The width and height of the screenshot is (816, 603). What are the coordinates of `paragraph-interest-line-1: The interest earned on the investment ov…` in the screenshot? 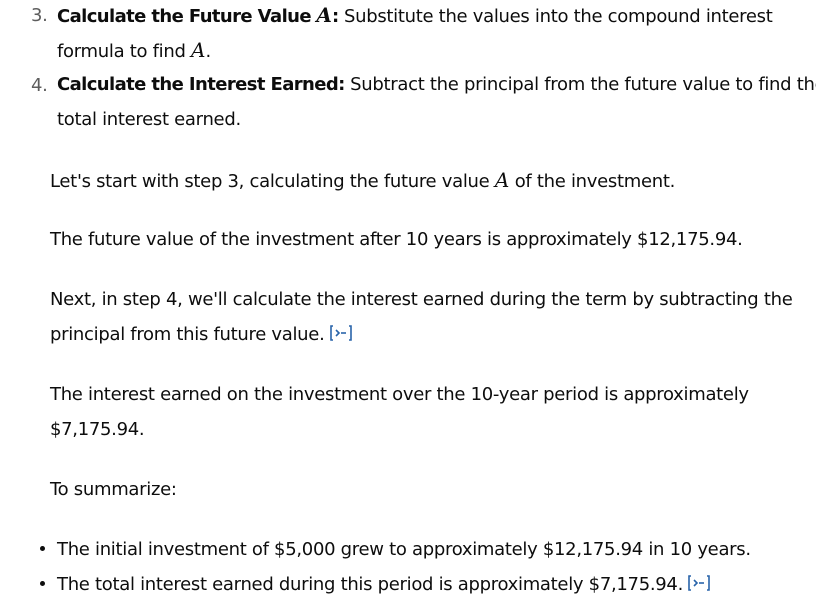 It's located at (399, 394).